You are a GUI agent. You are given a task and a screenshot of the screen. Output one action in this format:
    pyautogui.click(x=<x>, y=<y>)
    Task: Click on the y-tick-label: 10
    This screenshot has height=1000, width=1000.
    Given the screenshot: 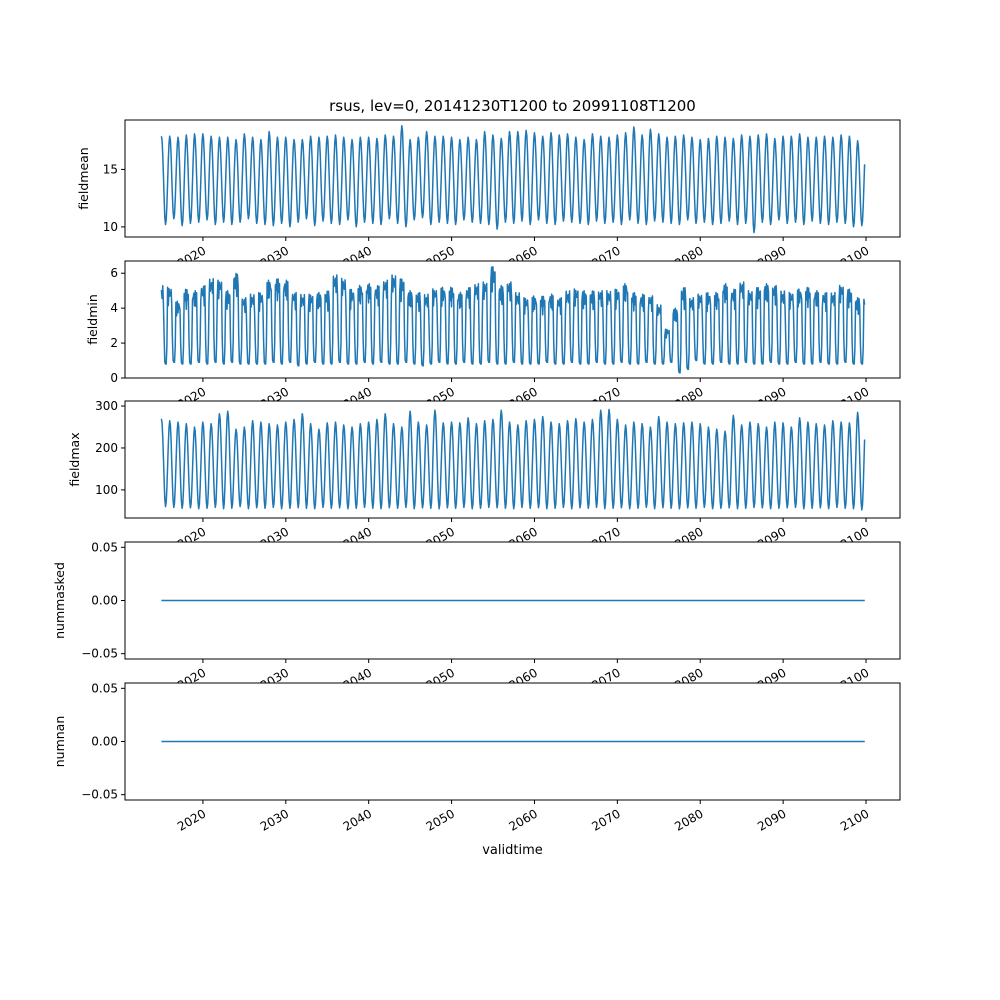 What is the action you would take?
    pyautogui.click(x=110, y=227)
    